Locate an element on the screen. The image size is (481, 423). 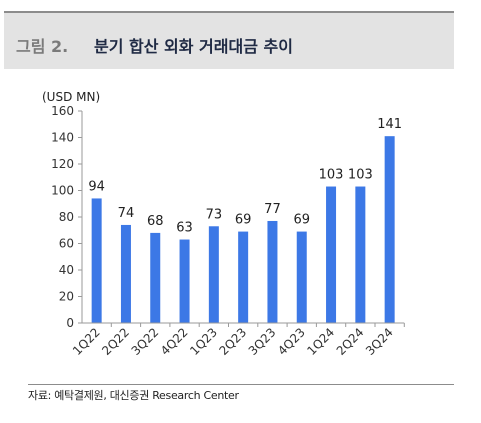
y-tick-label: 80 is located at coordinates (66, 217).